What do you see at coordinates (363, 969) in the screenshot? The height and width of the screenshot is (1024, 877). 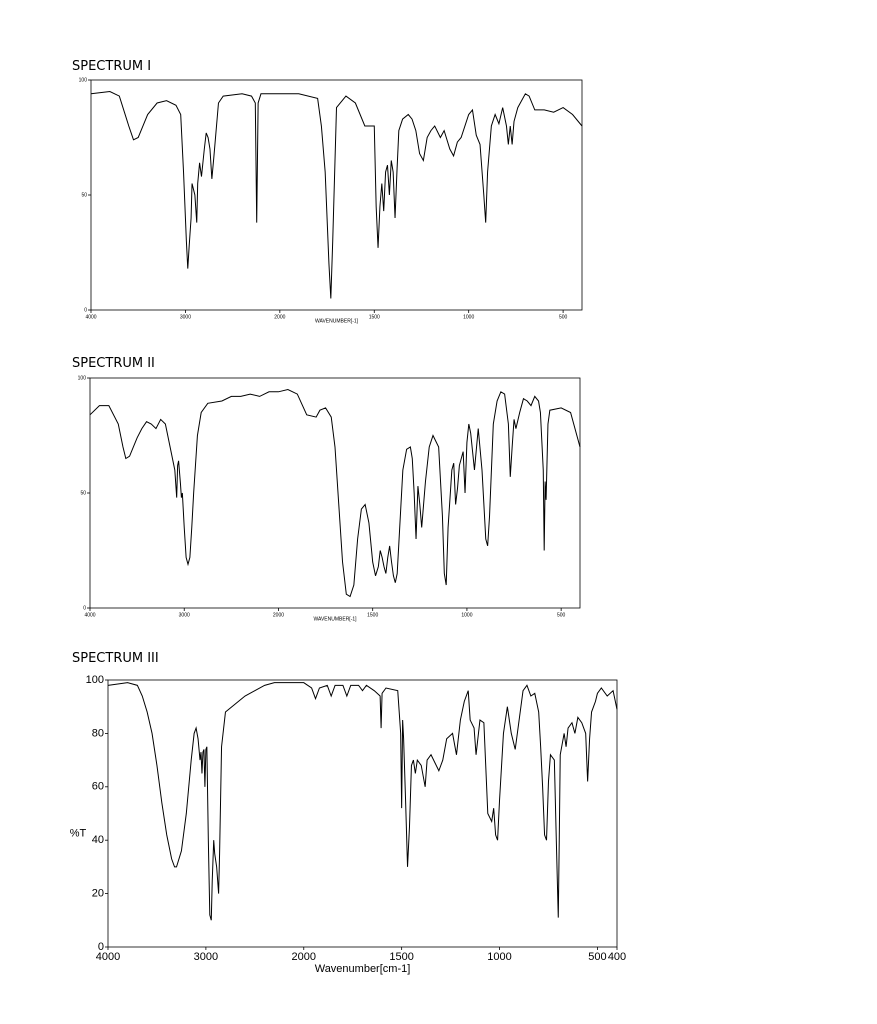 I see `x-axis-label: Wavenumber[cm-1]` at bounding box center [363, 969].